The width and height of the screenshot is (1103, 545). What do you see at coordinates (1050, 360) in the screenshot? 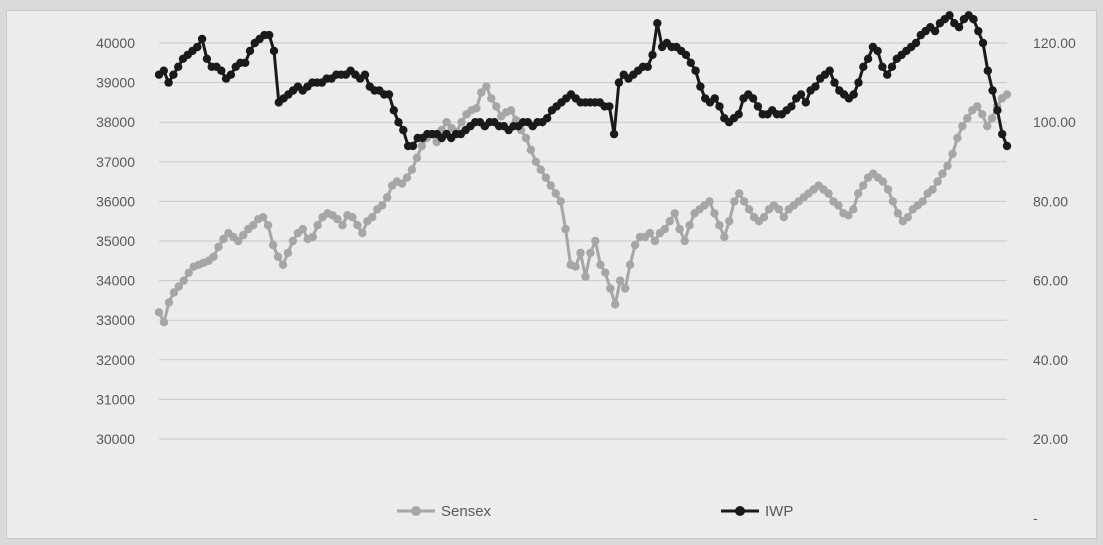
I see `right-tick-label: 40.00` at bounding box center [1050, 360].